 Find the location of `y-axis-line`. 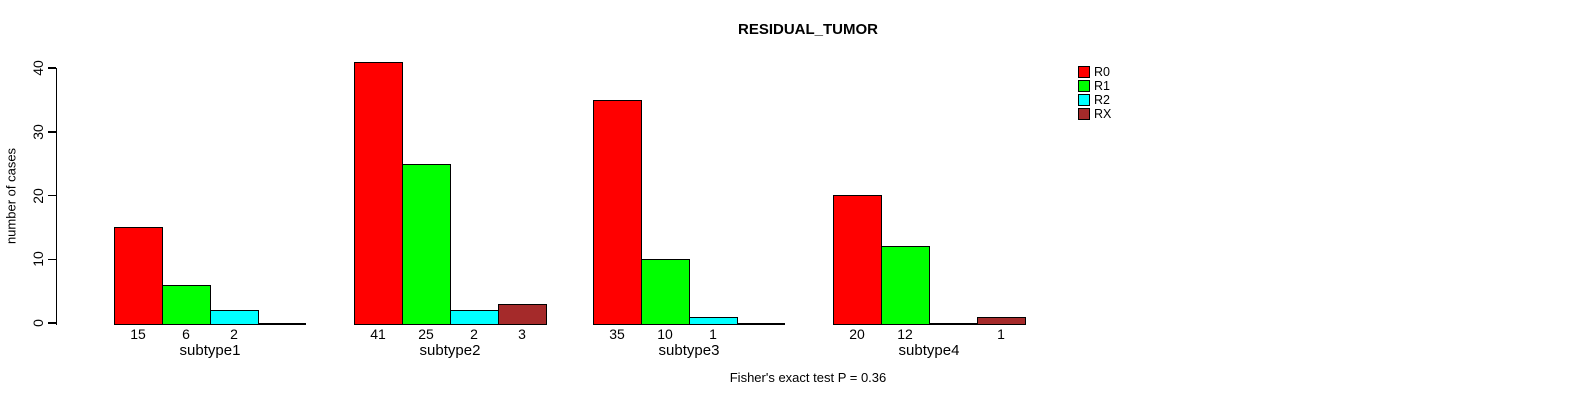

y-axis-line is located at coordinates (56, 196).